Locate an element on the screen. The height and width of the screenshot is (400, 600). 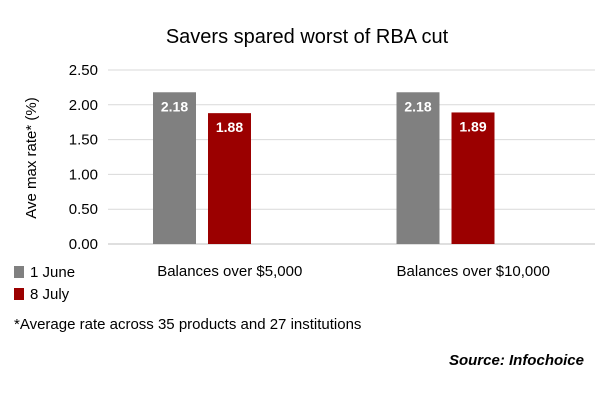
x-tick-label: Balances over $10,000 is located at coordinates (473, 271).